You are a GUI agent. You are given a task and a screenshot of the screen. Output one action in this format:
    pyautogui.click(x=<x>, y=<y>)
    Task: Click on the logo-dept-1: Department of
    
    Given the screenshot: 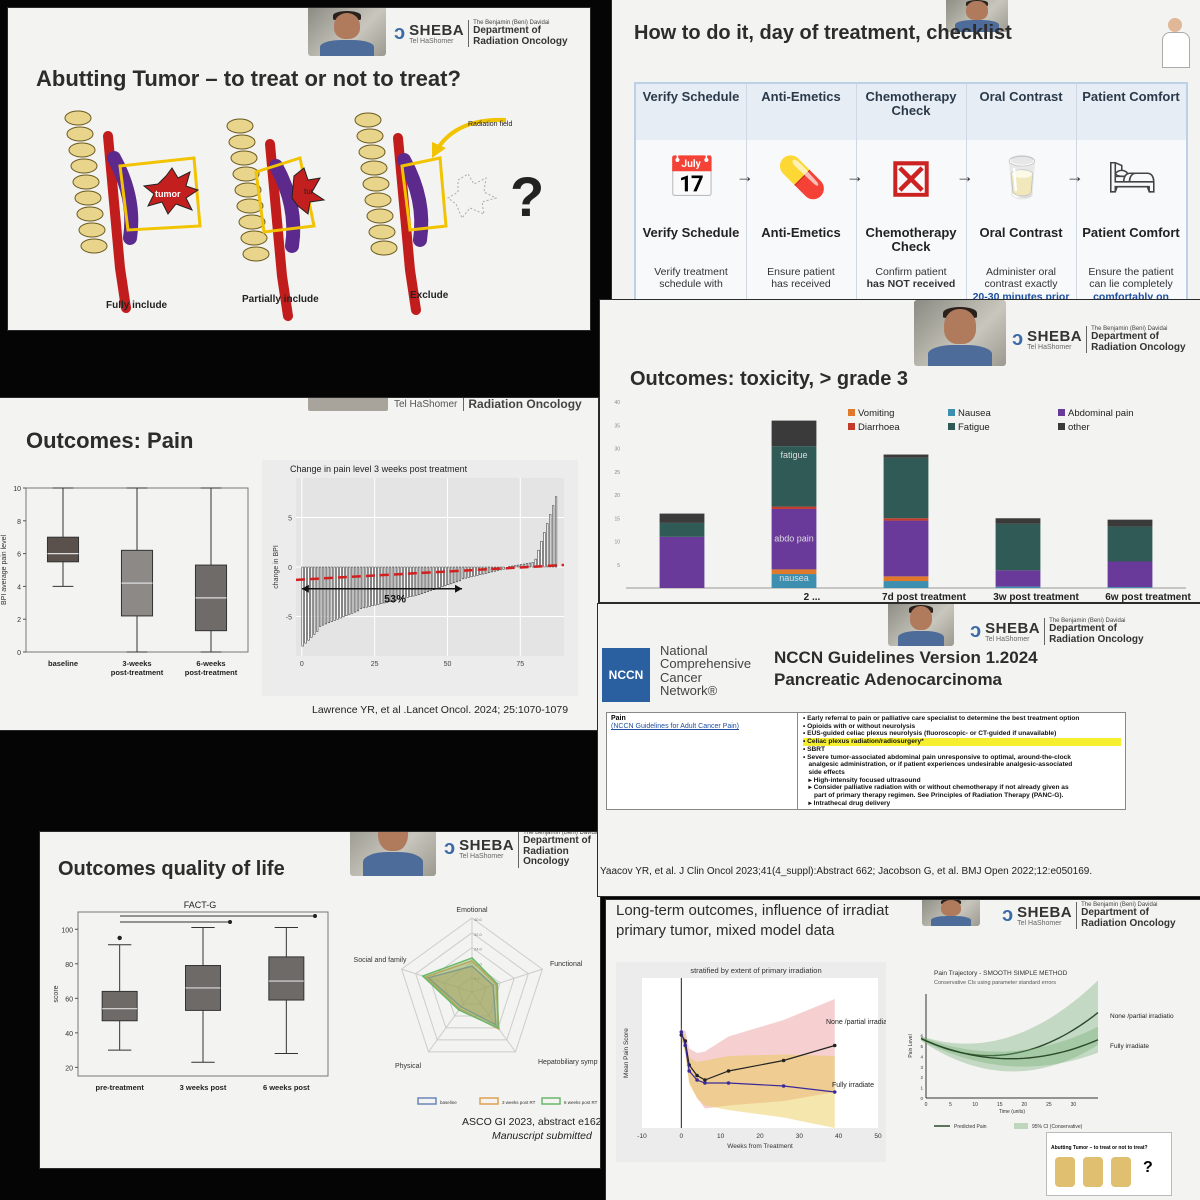 What is the action you would take?
    pyautogui.click(x=1115, y=913)
    